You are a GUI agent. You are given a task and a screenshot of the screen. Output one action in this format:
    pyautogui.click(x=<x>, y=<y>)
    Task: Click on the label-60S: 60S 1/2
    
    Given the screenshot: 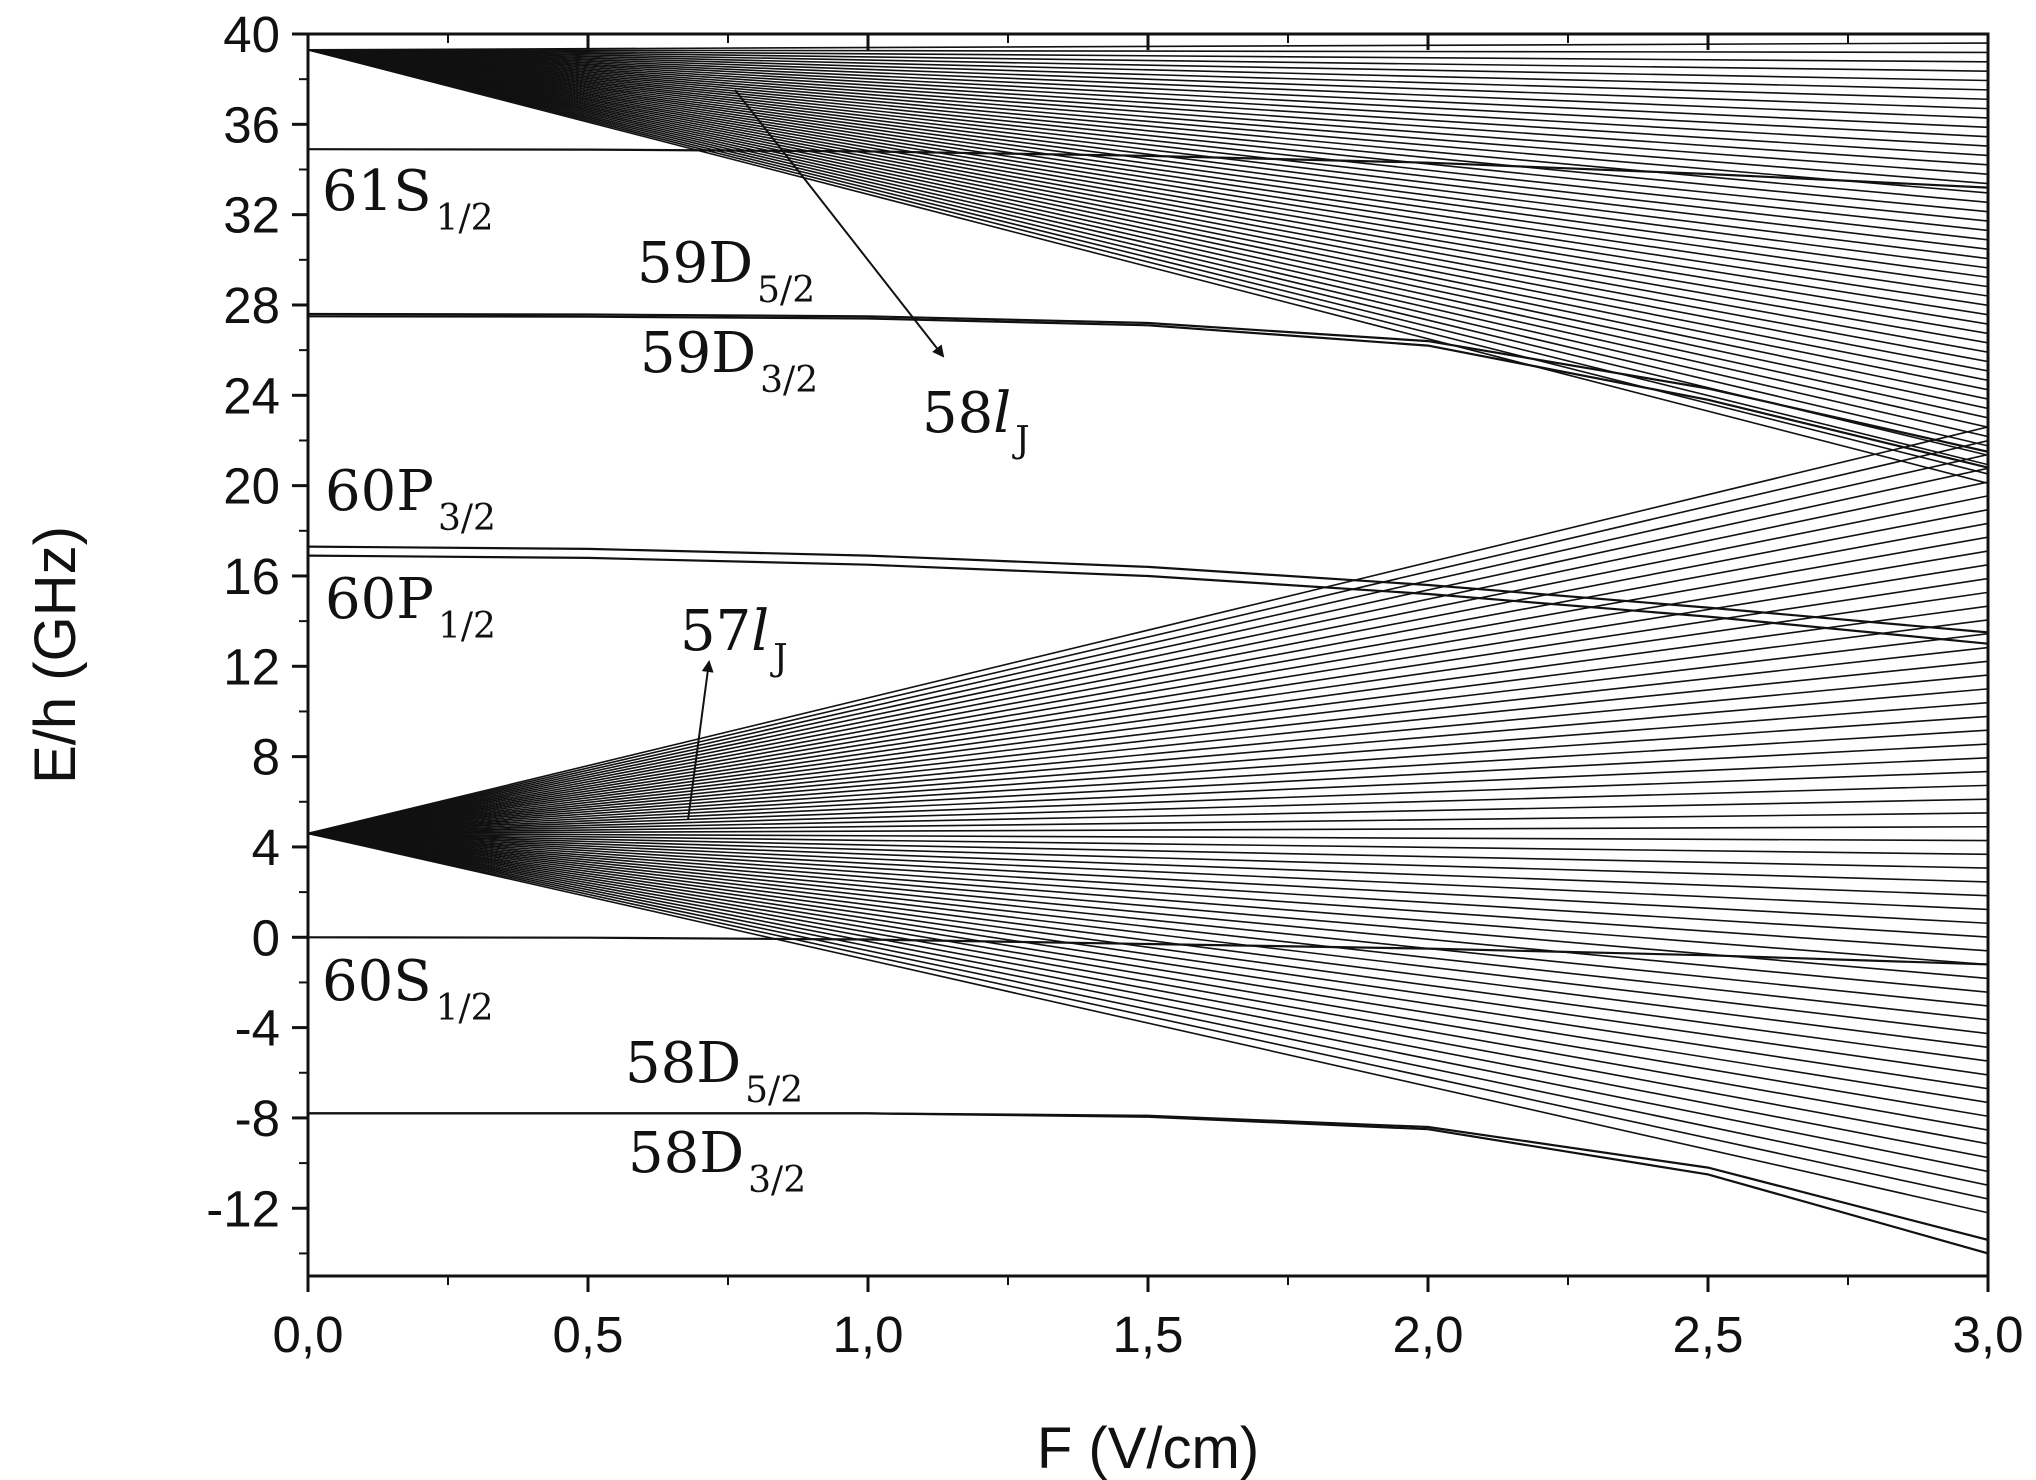 What is the action you would take?
    pyautogui.click(x=408, y=989)
    